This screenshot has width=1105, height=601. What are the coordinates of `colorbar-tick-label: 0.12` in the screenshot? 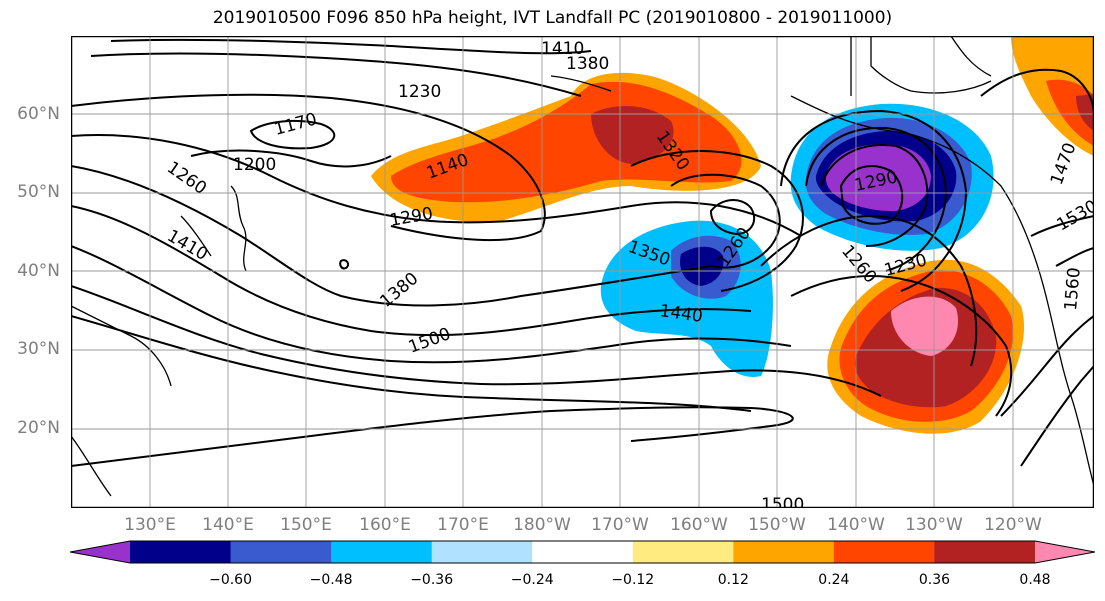 It's located at (733, 580).